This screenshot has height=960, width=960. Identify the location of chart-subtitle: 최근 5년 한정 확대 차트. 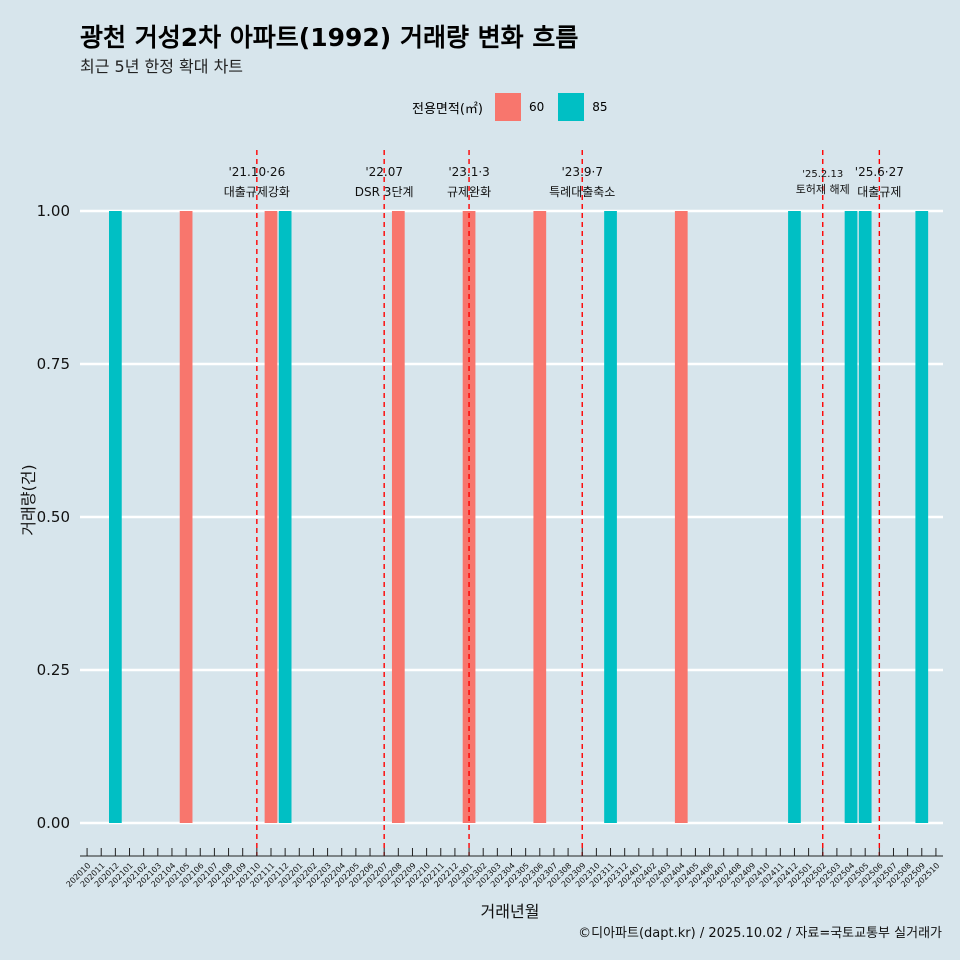
(162, 66).